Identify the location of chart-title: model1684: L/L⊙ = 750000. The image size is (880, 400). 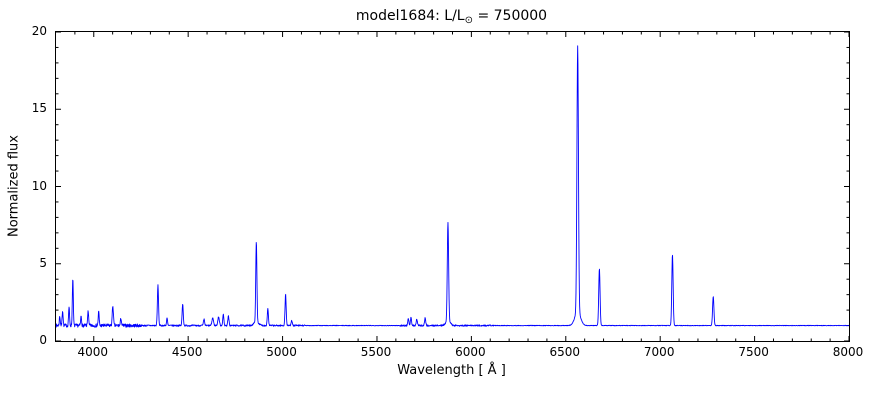
(451, 17).